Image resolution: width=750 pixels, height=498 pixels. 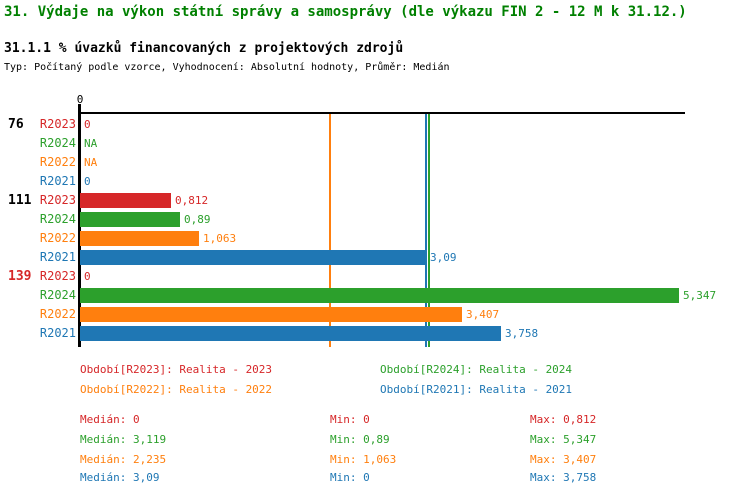 What do you see at coordinates (110, 419) in the screenshot?
I see `stat-median-red: Medián: 0` at bounding box center [110, 419].